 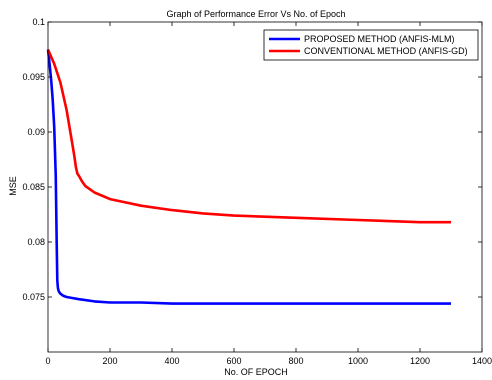 I want to click on y-tick-label: 0.1, so click(x=38, y=22).